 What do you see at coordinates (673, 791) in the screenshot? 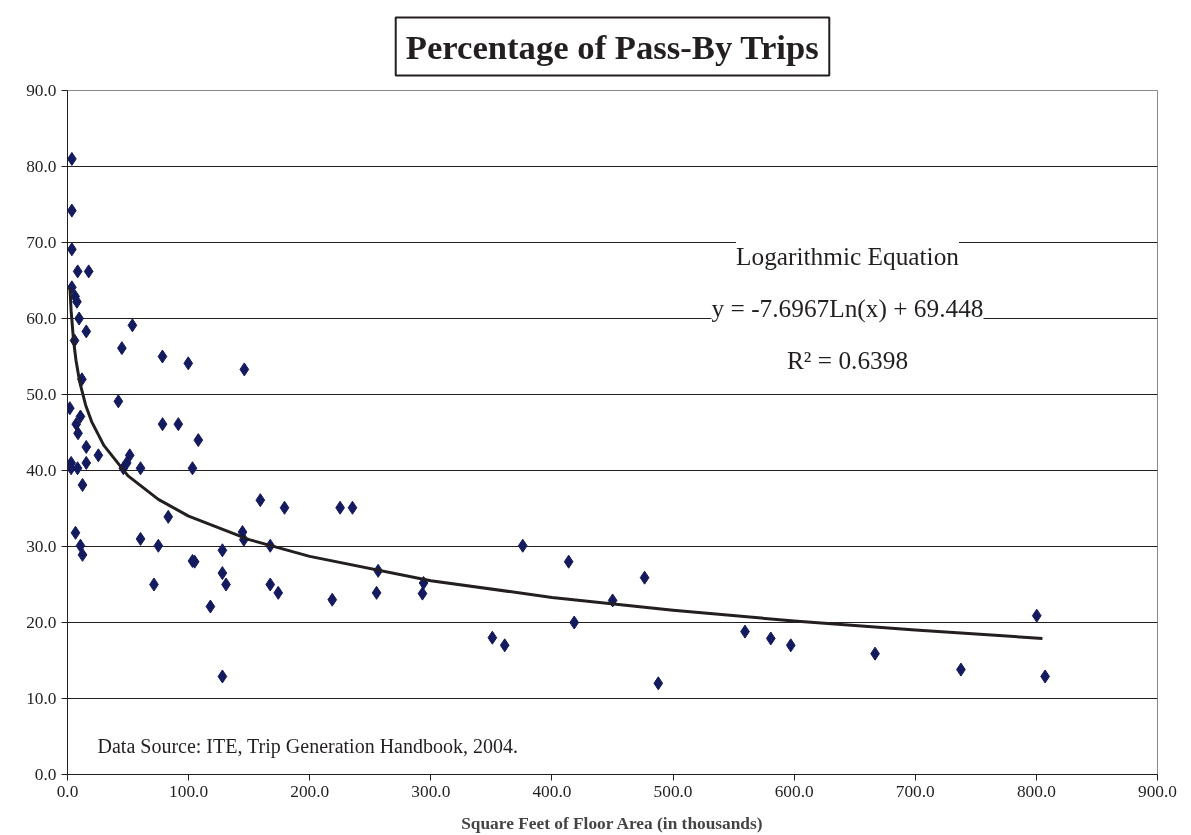
I see `x-tick-label: 500.0` at bounding box center [673, 791].